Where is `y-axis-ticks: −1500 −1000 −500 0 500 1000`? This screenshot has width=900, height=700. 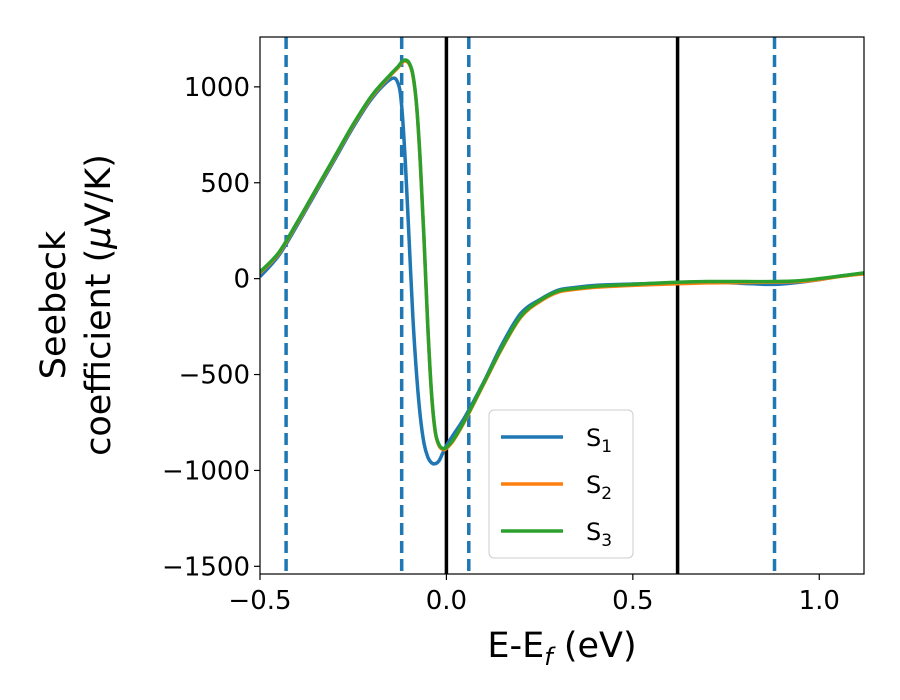
y-axis-ticks: −1500 −1000 −500 0 500 1000 is located at coordinates (211, 327).